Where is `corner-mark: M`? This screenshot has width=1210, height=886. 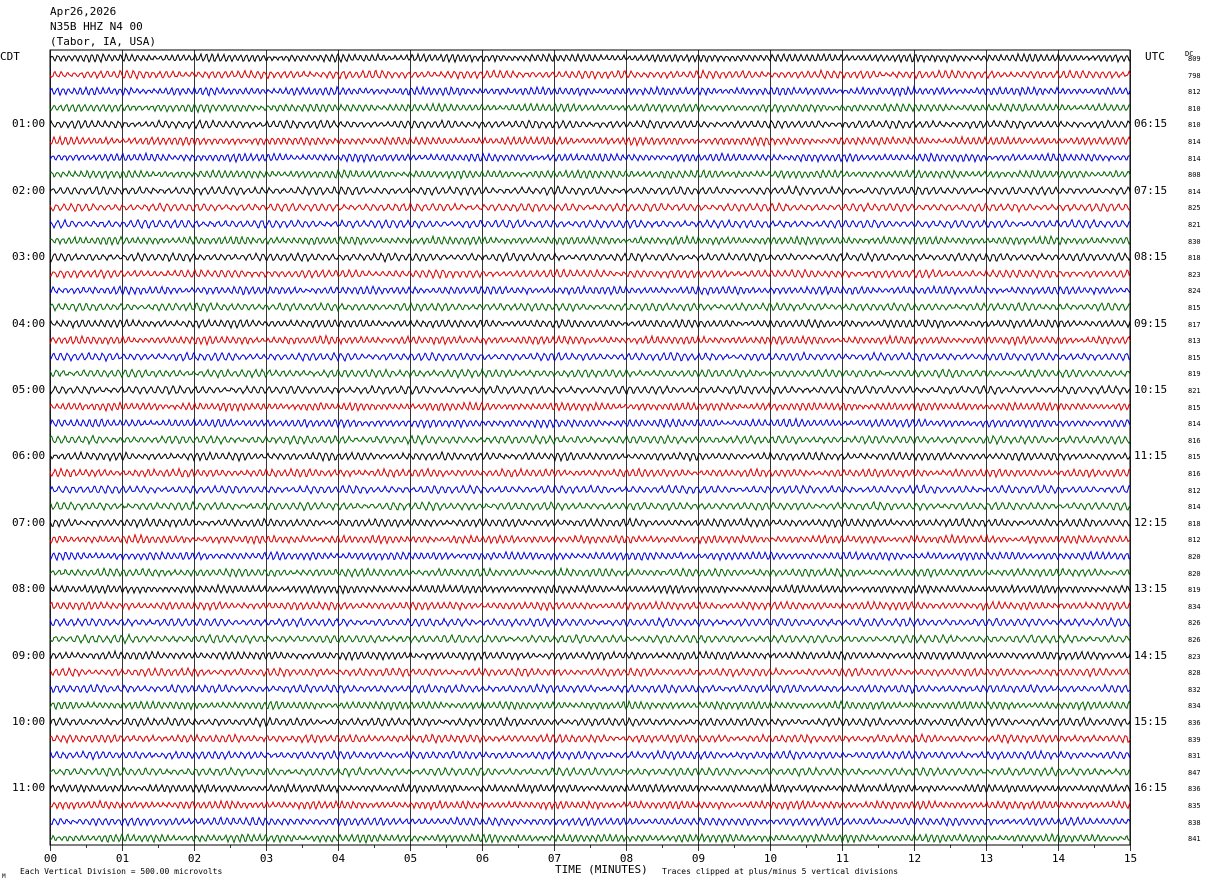 corner-mark: M is located at coordinates (4, 876).